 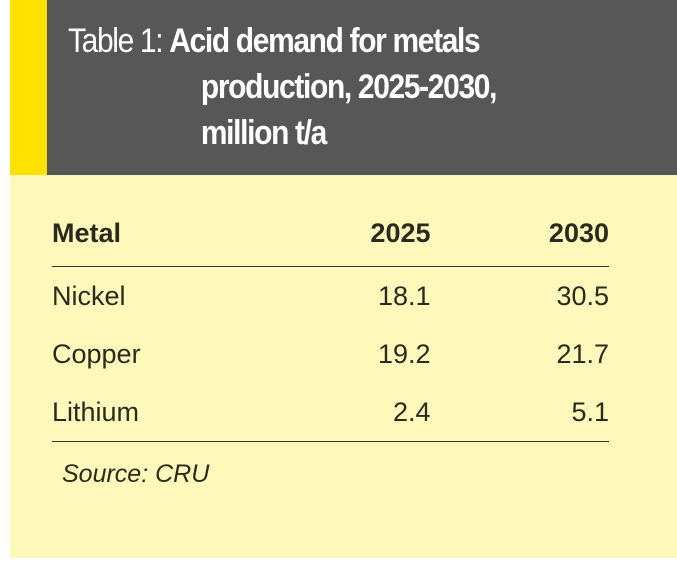 What do you see at coordinates (116, 41) in the screenshot?
I see `table-label: Table 1:` at bounding box center [116, 41].